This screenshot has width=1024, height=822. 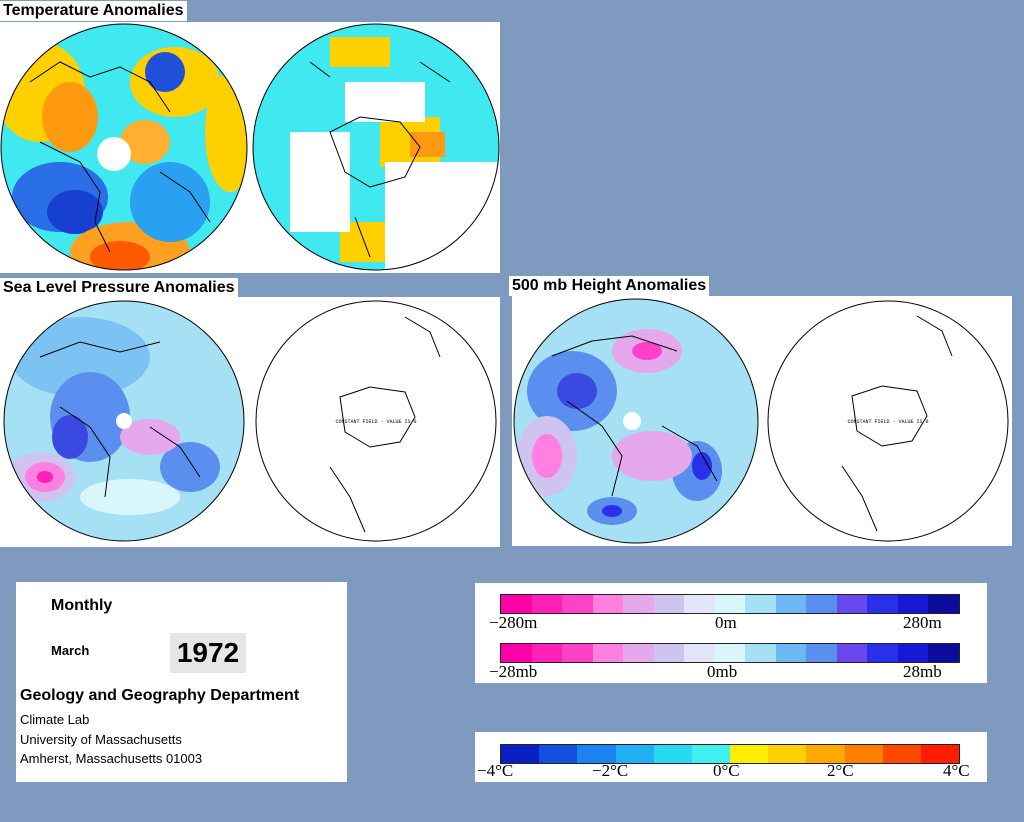 I want to click on temperature-anomalies-title: Temperature Anomalies, so click(x=93, y=11).